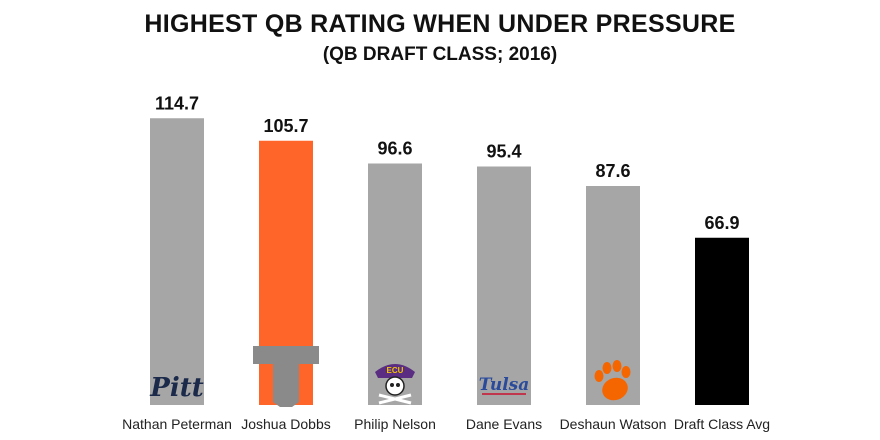 The height and width of the screenshot is (440, 880). What do you see at coordinates (440, 54) in the screenshot?
I see `chart-subtitle: (QB DRAFT CLASS; 2016)` at bounding box center [440, 54].